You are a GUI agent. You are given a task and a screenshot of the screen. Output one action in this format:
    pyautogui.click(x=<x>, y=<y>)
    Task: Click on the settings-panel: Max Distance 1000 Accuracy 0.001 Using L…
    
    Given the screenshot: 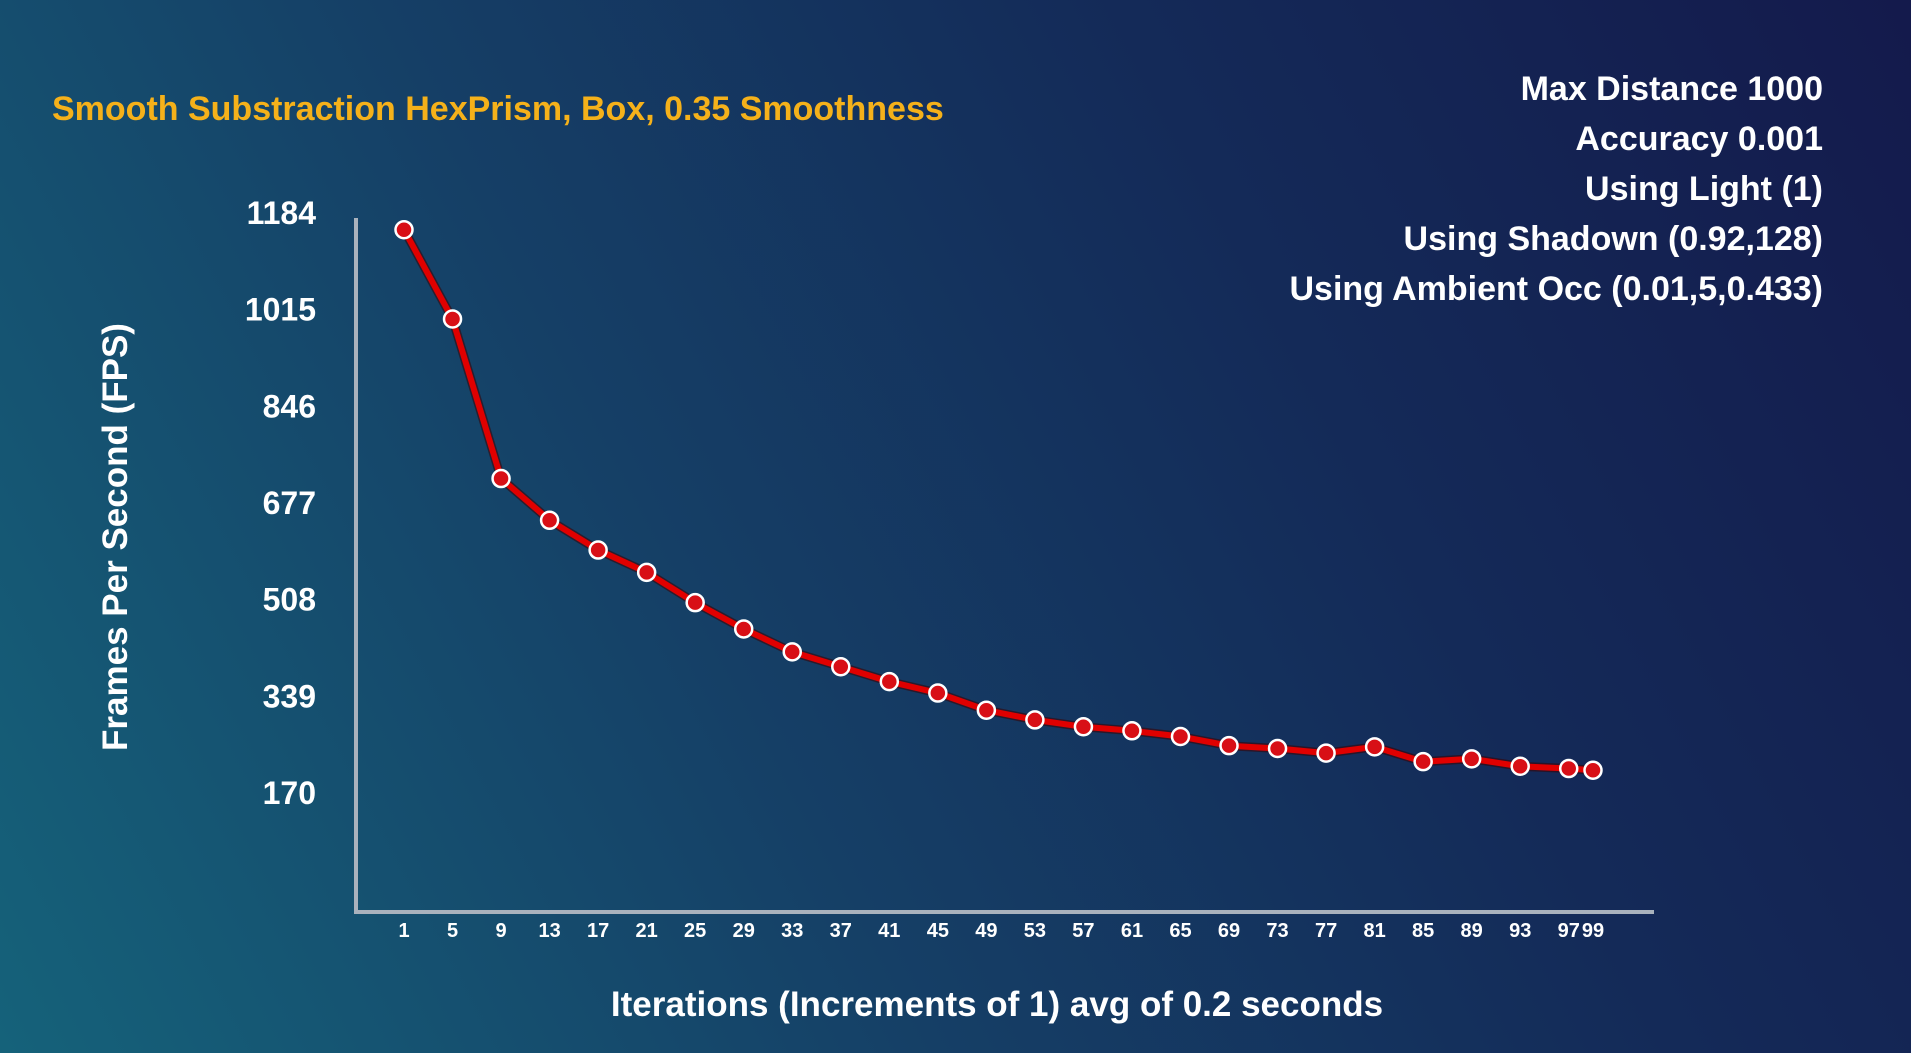 What is the action you would take?
    pyautogui.click(x=1557, y=189)
    